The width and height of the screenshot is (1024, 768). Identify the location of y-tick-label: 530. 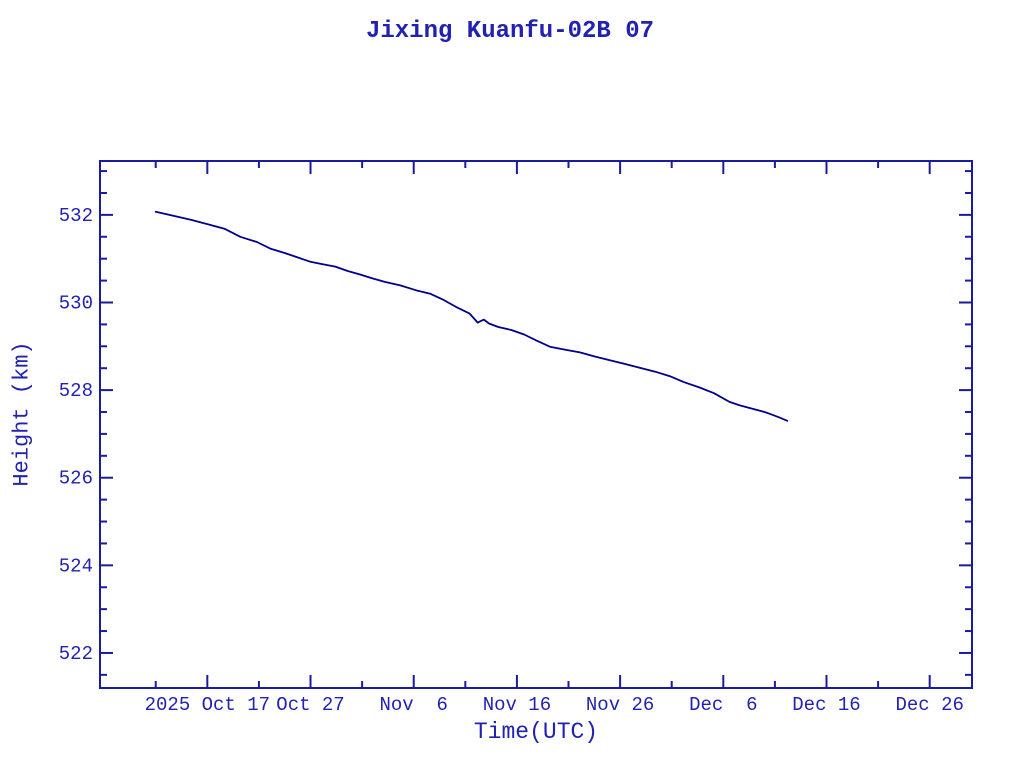
(76, 303).